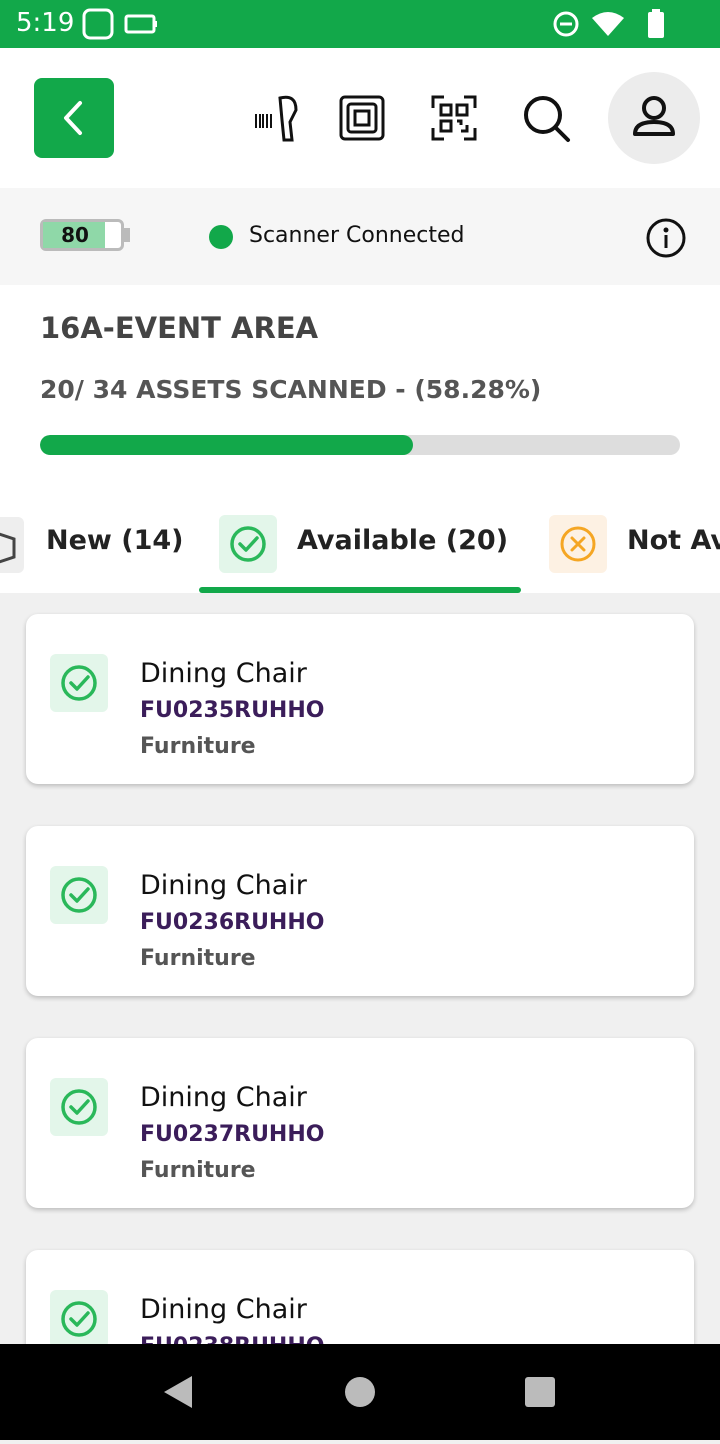 The height and width of the screenshot is (1444, 720). Describe the element at coordinates (360, 911) in the screenshot. I see `asset-card: Dining Chair FU0236RUHHO Furniture` at that location.